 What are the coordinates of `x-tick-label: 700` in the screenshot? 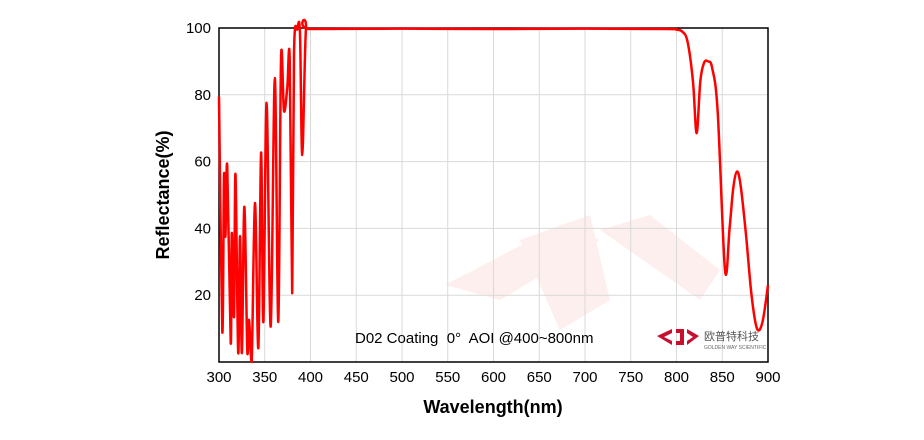 It's located at (584, 377).